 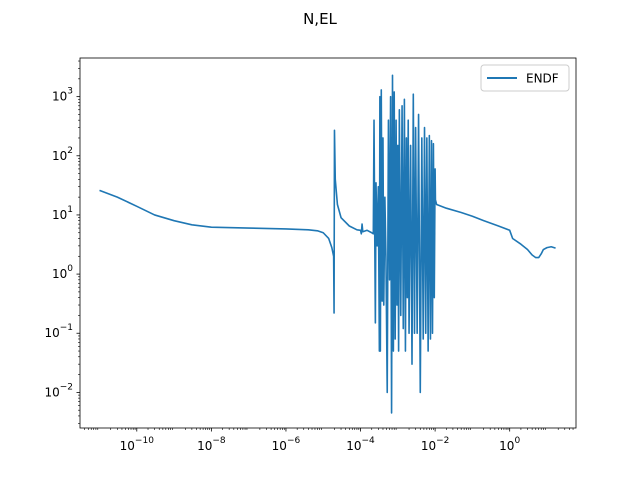 I want to click on y-tick-label: 10⁻², so click(x=58, y=390).